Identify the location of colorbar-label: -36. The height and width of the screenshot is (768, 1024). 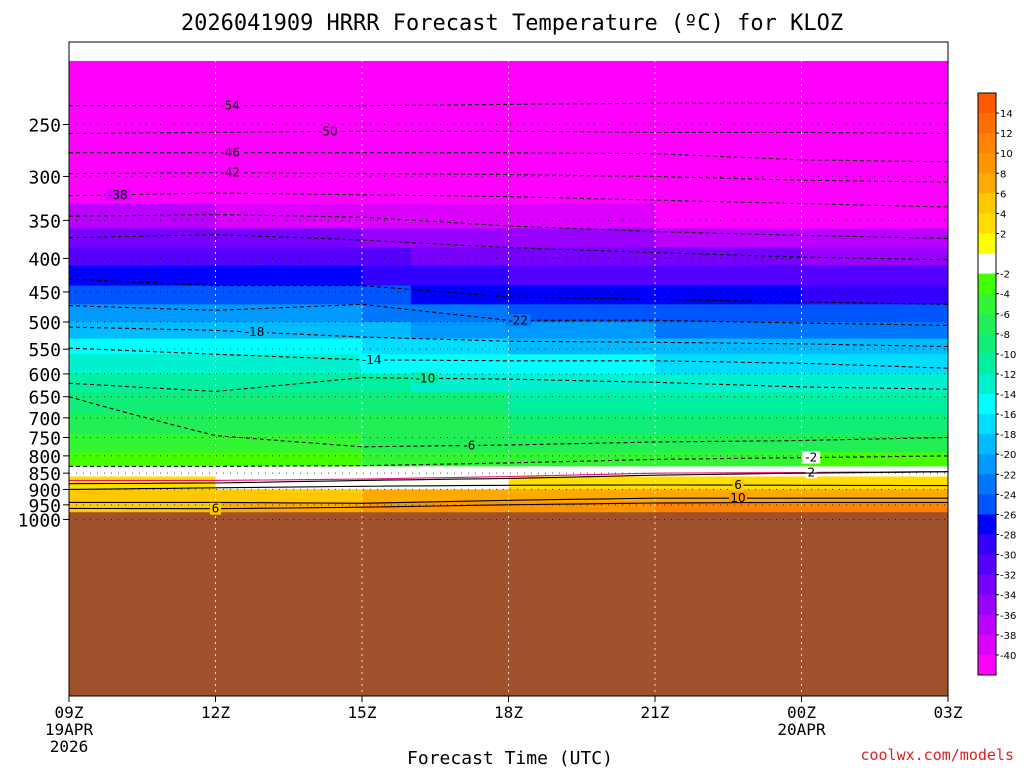
(1008, 616).